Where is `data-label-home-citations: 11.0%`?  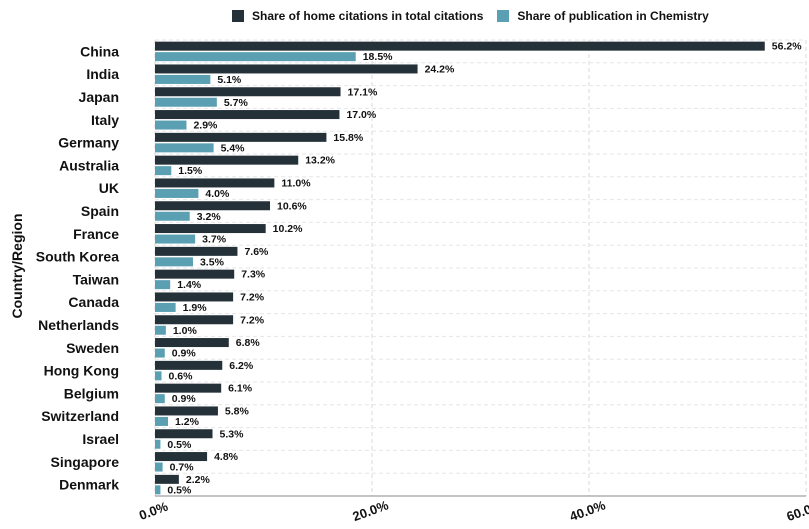 data-label-home-citations: 11.0% is located at coordinates (296, 183).